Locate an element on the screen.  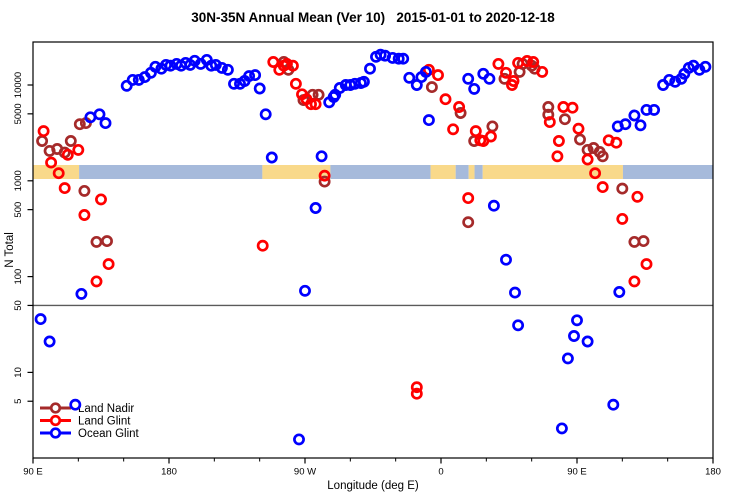
y-tick-label: 1000 is located at coordinates (18, 180).